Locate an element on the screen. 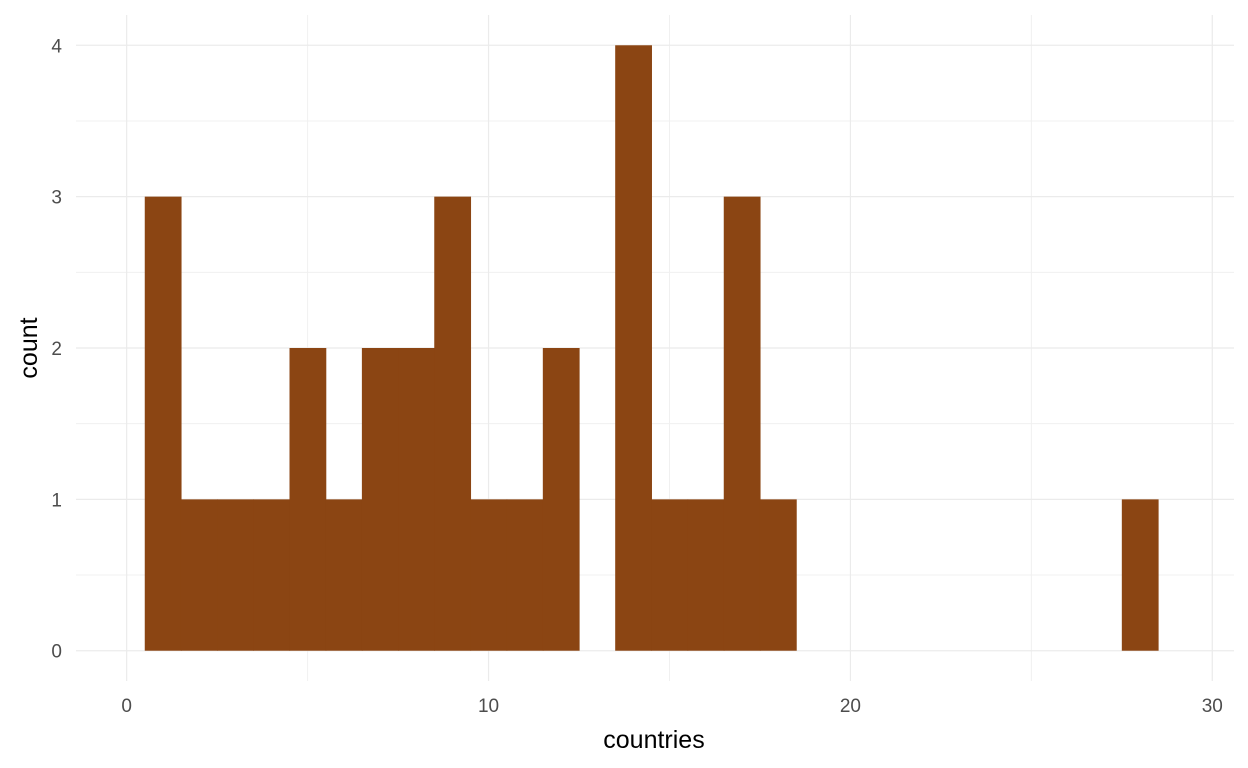 The height and width of the screenshot is (768, 1248). y-axis-title: count is located at coordinates (29, 347).